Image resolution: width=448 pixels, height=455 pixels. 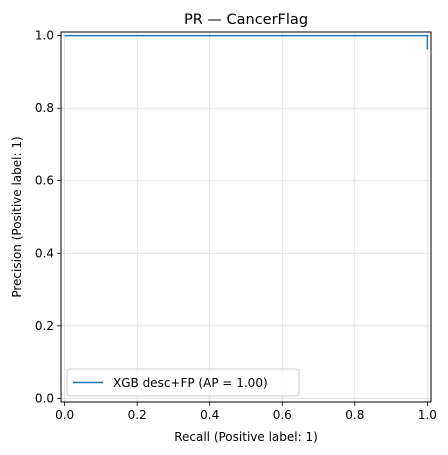 I want to click on y-axis-label: Precision (Positive label: 1), so click(x=17, y=216).